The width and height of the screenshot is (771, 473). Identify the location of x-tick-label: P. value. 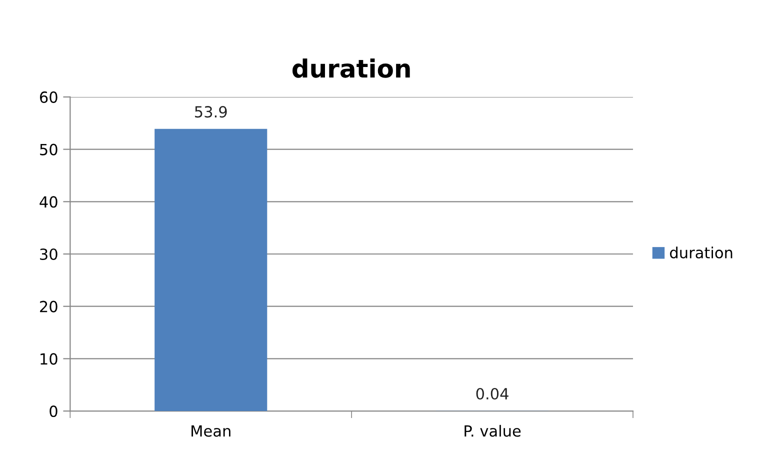
(492, 430).